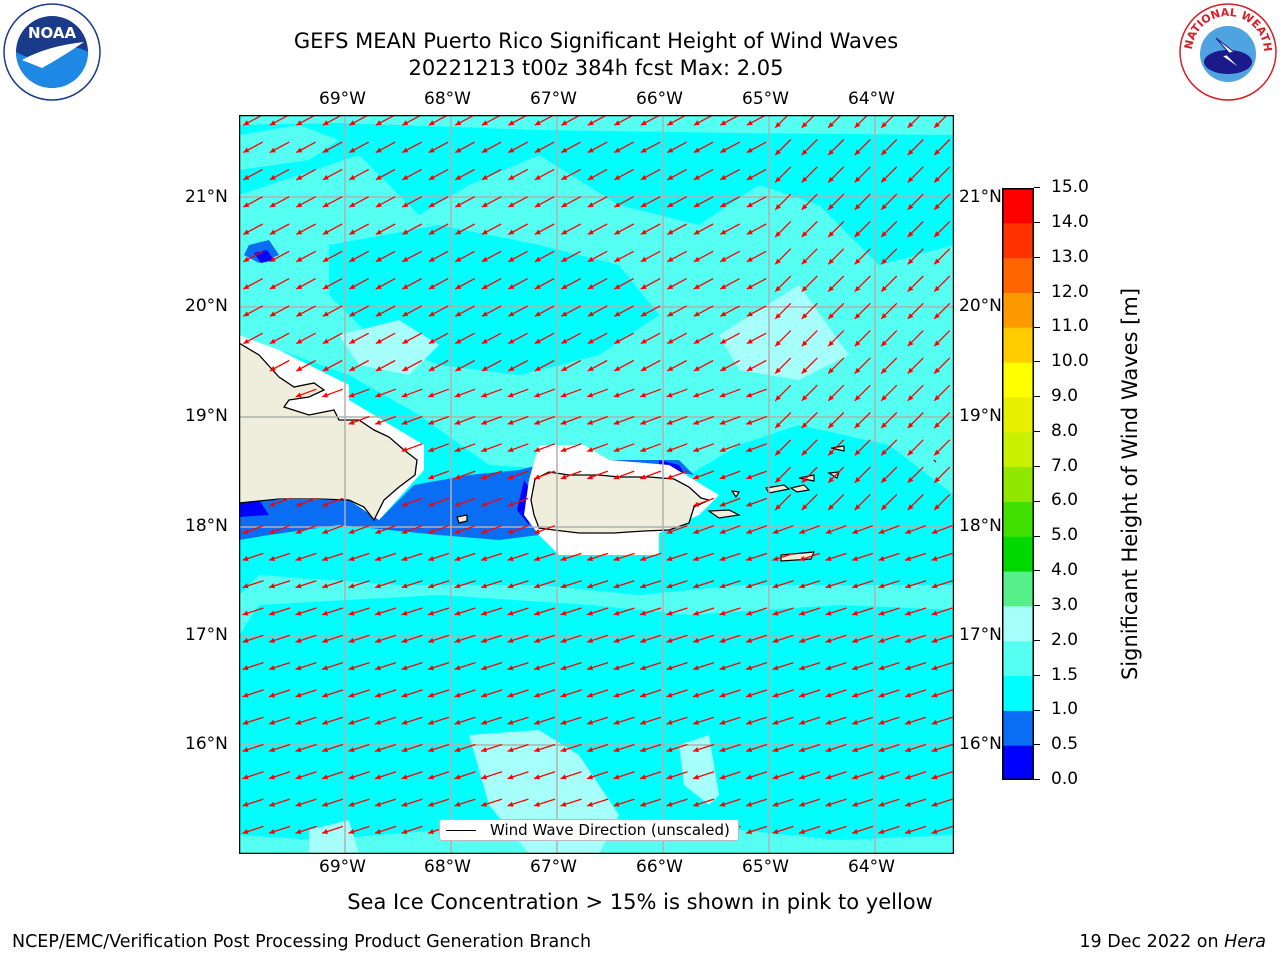 The image size is (1280, 960). Describe the element at coordinates (1065, 395) in the screenshot. I see `colorbar-tick-label: 9.0` at that location.